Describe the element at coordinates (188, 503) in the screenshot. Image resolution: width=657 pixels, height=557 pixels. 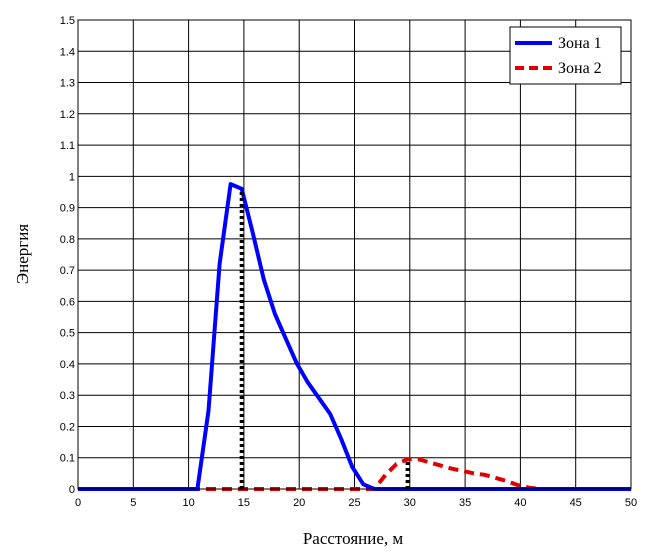
I see `x-tick-label: 10` at that location.